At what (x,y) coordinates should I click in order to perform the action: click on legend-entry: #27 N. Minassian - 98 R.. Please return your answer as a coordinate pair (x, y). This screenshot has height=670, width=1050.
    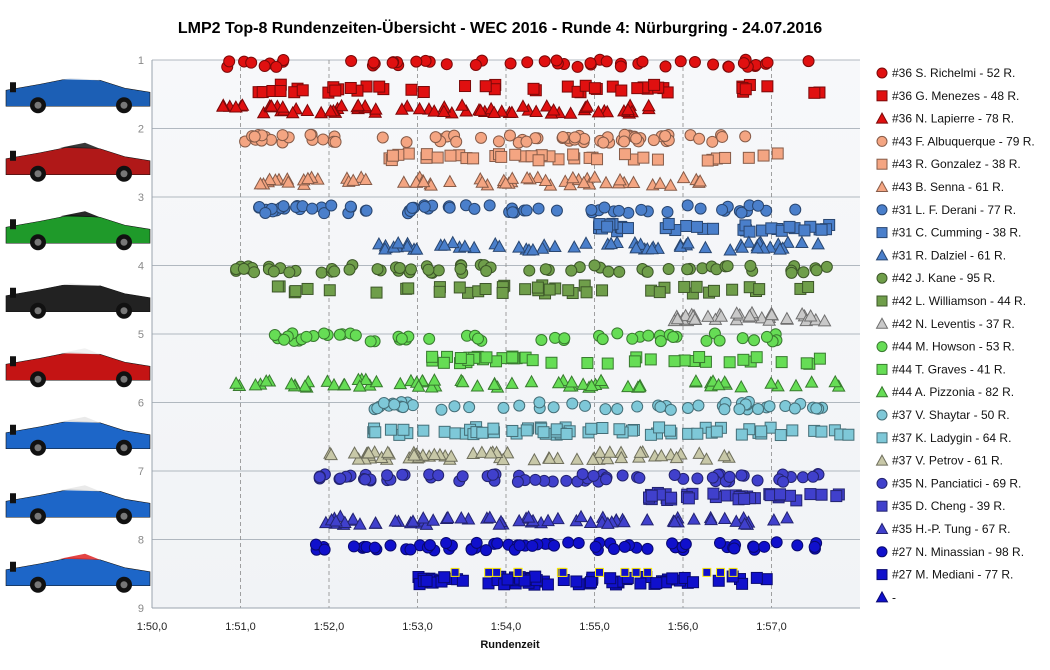
    Looking at the image, I should click on (950, 552).